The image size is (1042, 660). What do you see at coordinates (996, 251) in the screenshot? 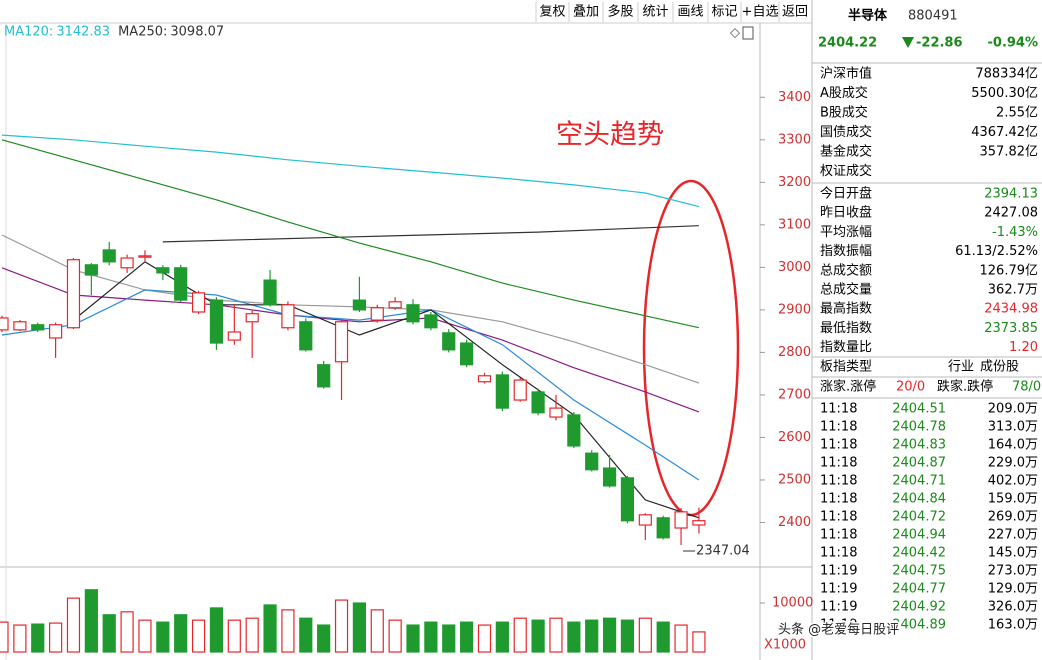
I see `stat-value: 61.13/2.52%` at bounding box center [996, 251].